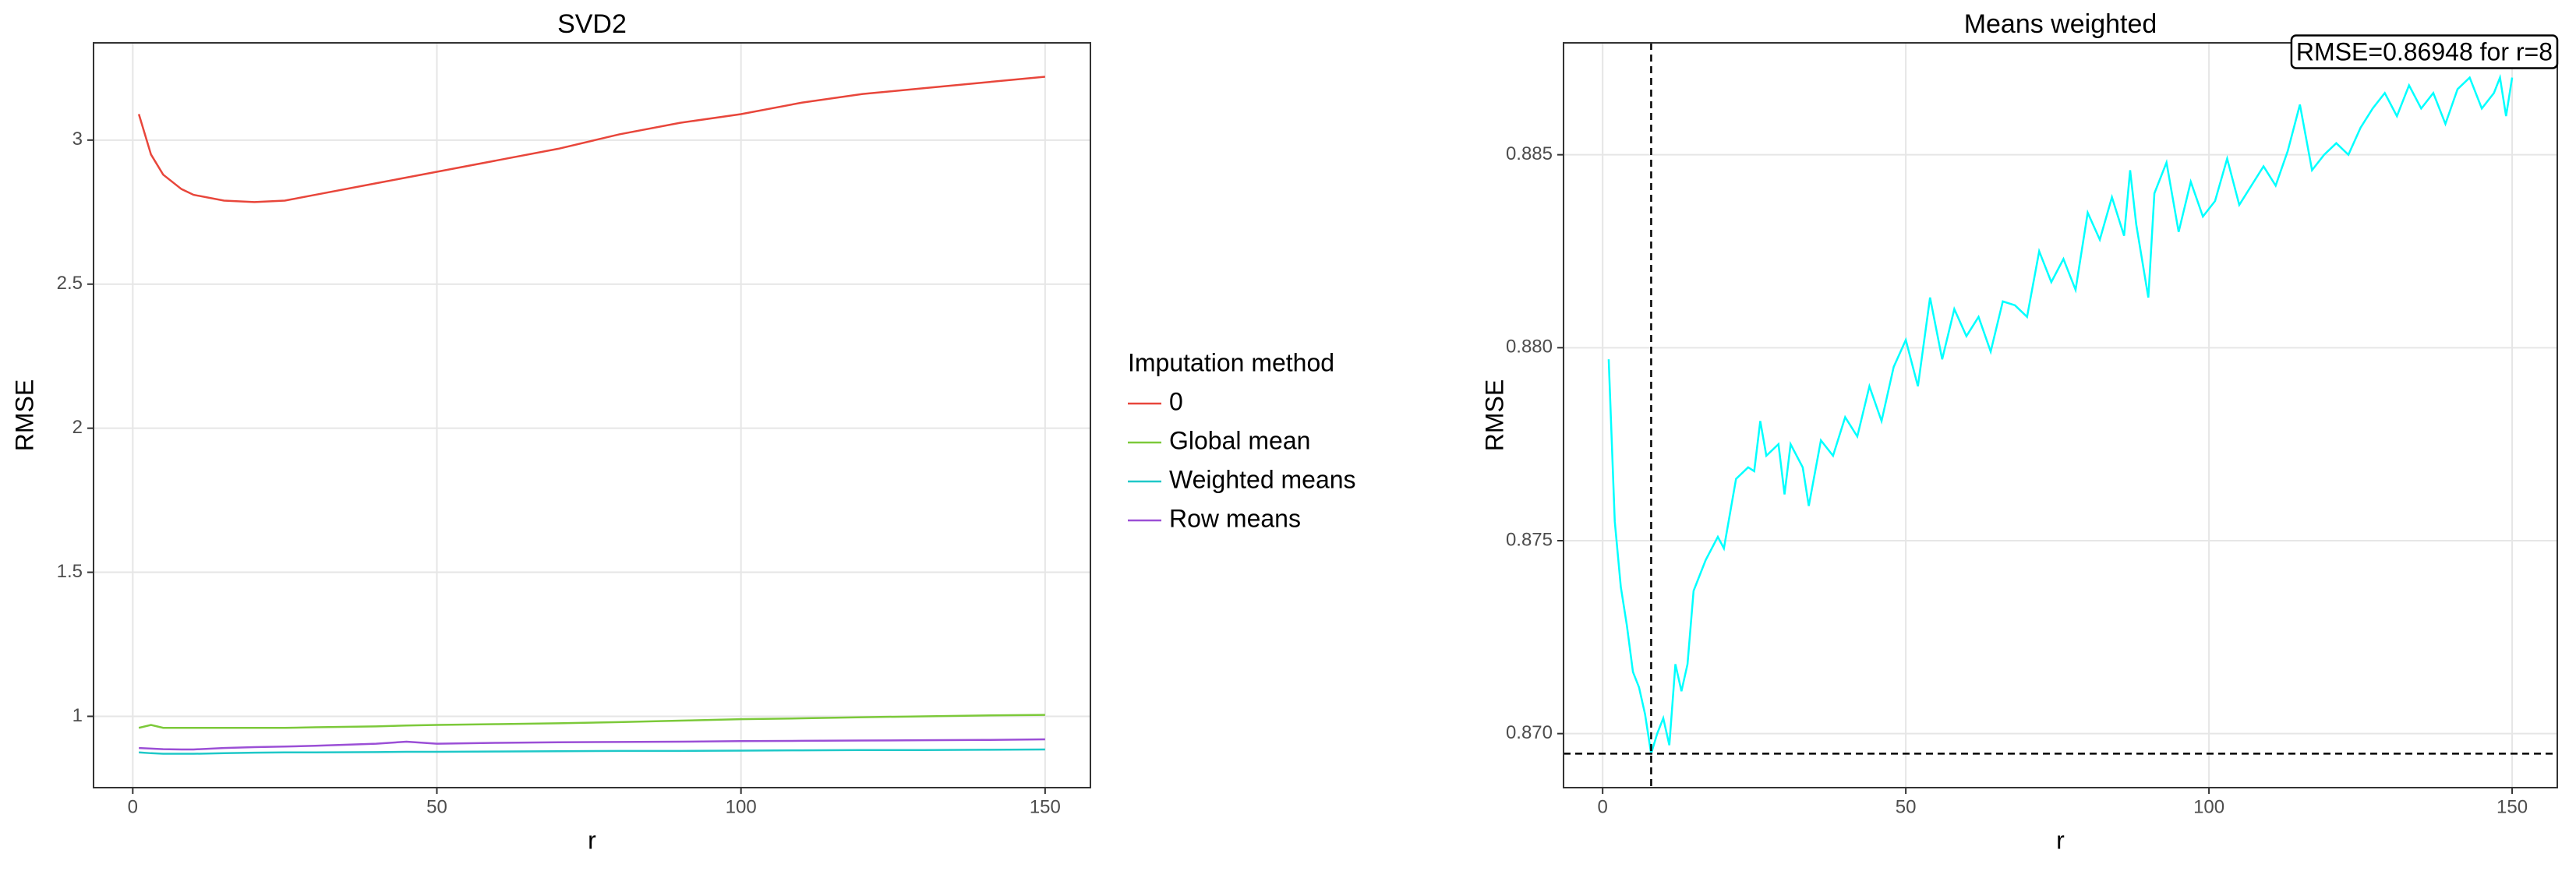 The image size is (2576, 871). Describe the element at coordinates (70, 571) in the screenshot. I see `y-tick-label: 1.5` at that location.